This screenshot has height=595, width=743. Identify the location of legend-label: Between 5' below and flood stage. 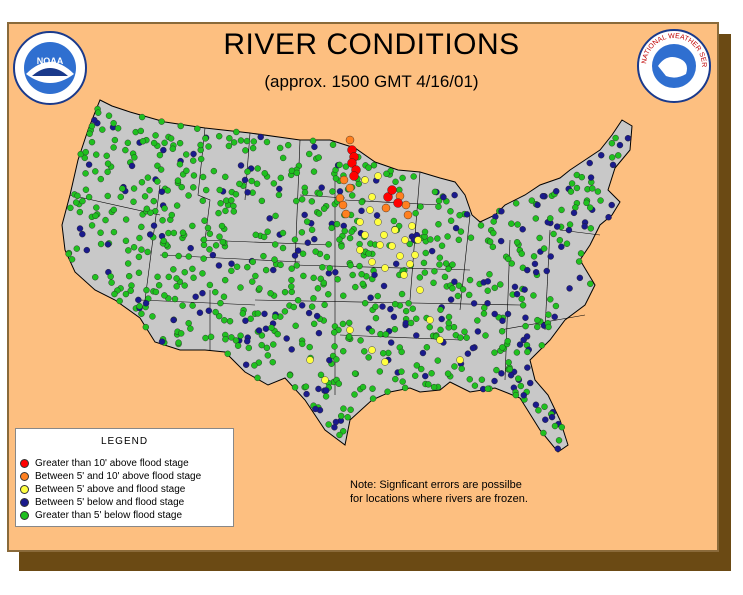
(110, 502).